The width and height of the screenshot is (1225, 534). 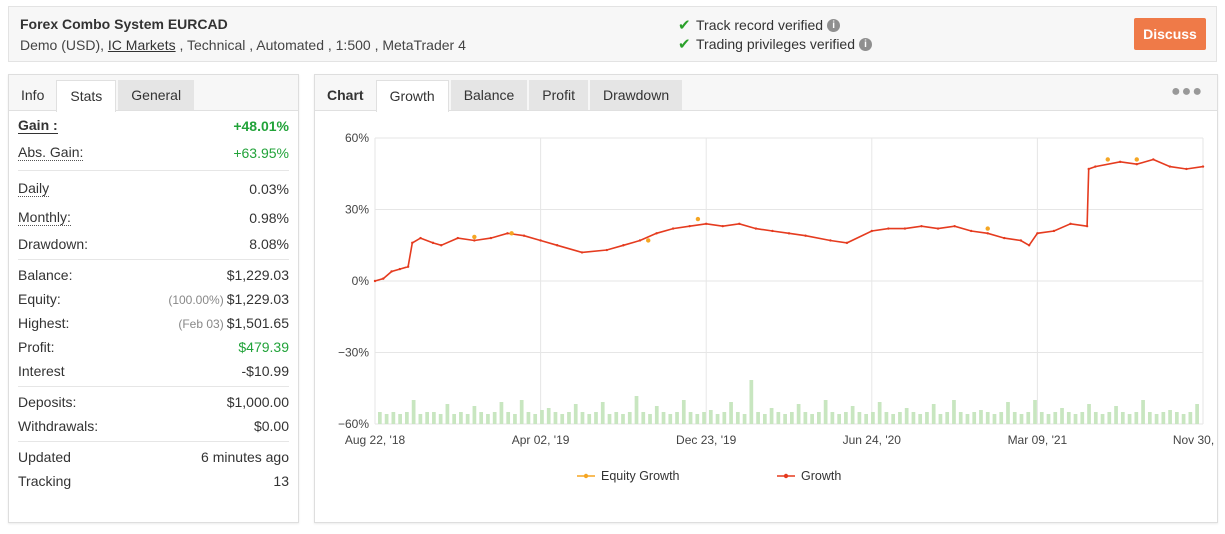 What do you see at coordinates (412, 96) in the screenshot?
I see `tab-growth: Growth` at bounding box center [412, 96].